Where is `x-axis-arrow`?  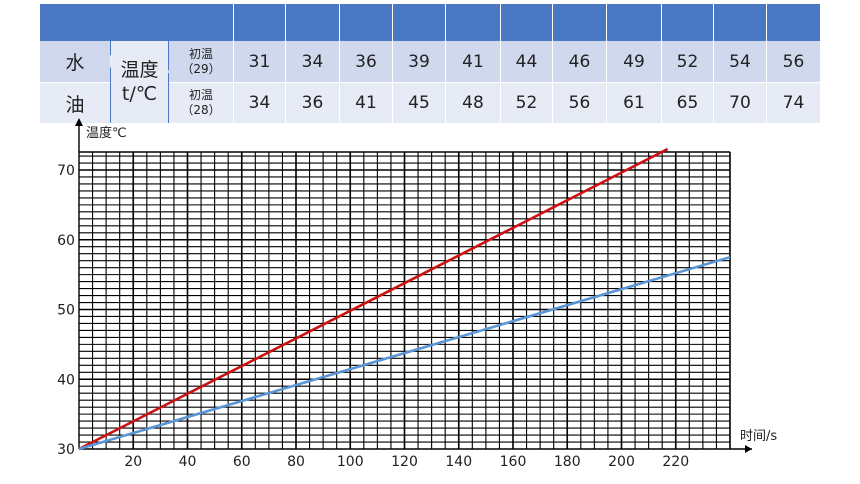
x-axis-arrow is located at coordinates (748, 449).